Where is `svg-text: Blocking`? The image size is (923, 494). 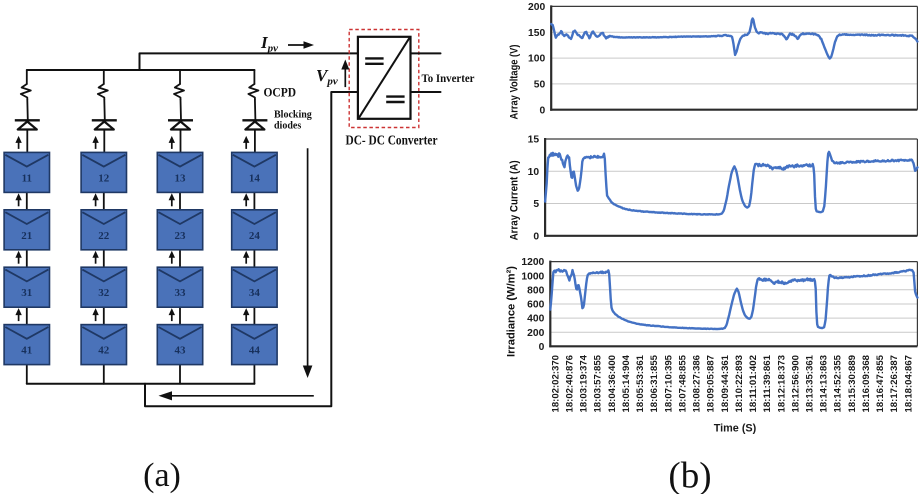 svg-text: Blocking is located at coordinates (293, 115).